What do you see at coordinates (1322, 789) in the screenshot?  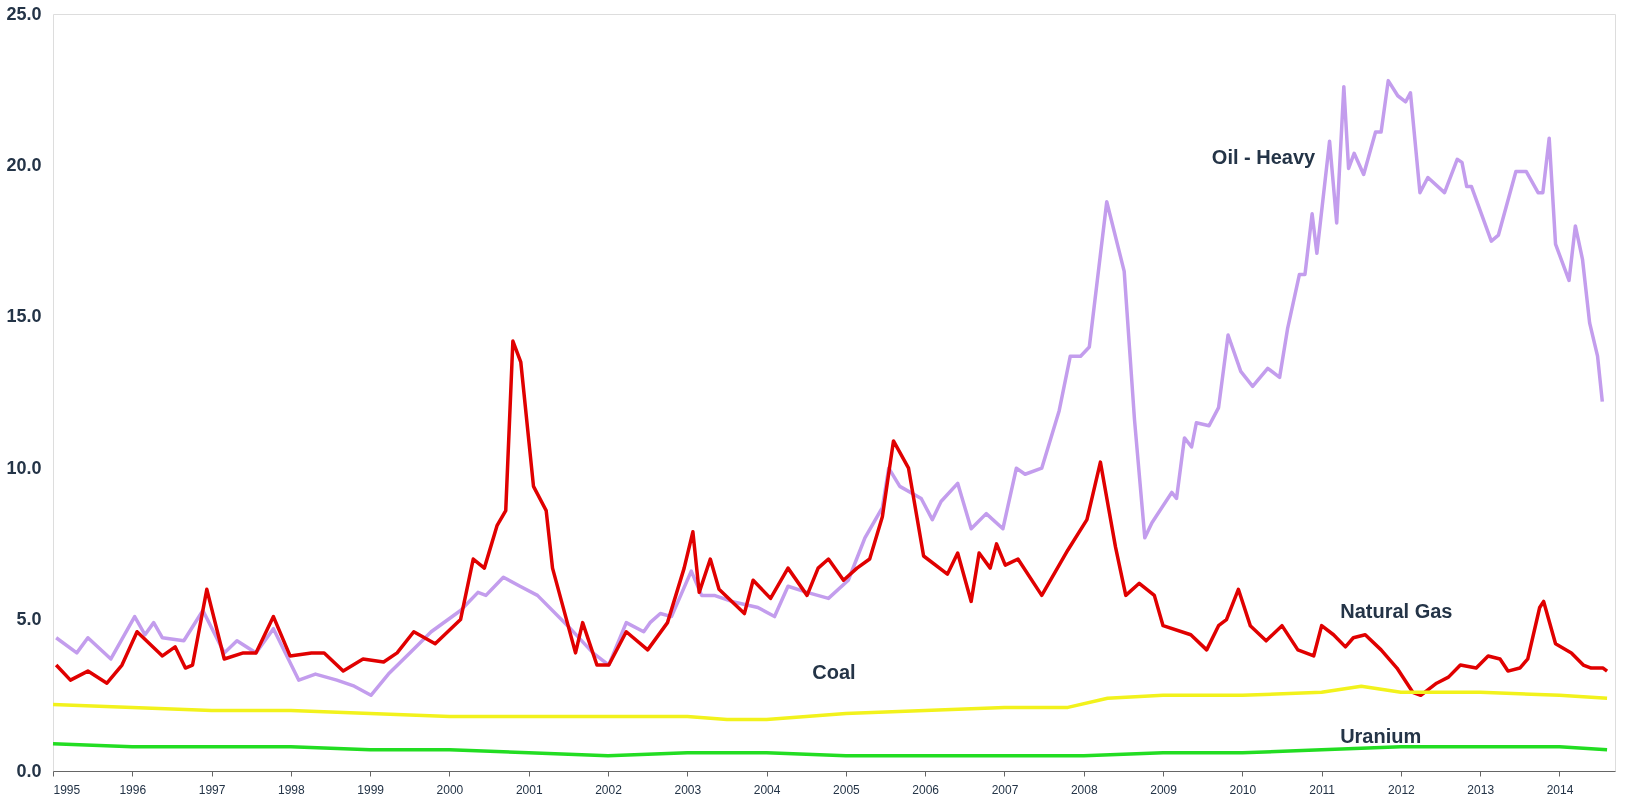 I see `x-tick-label: 2011` at bounding box center [1322, 789].